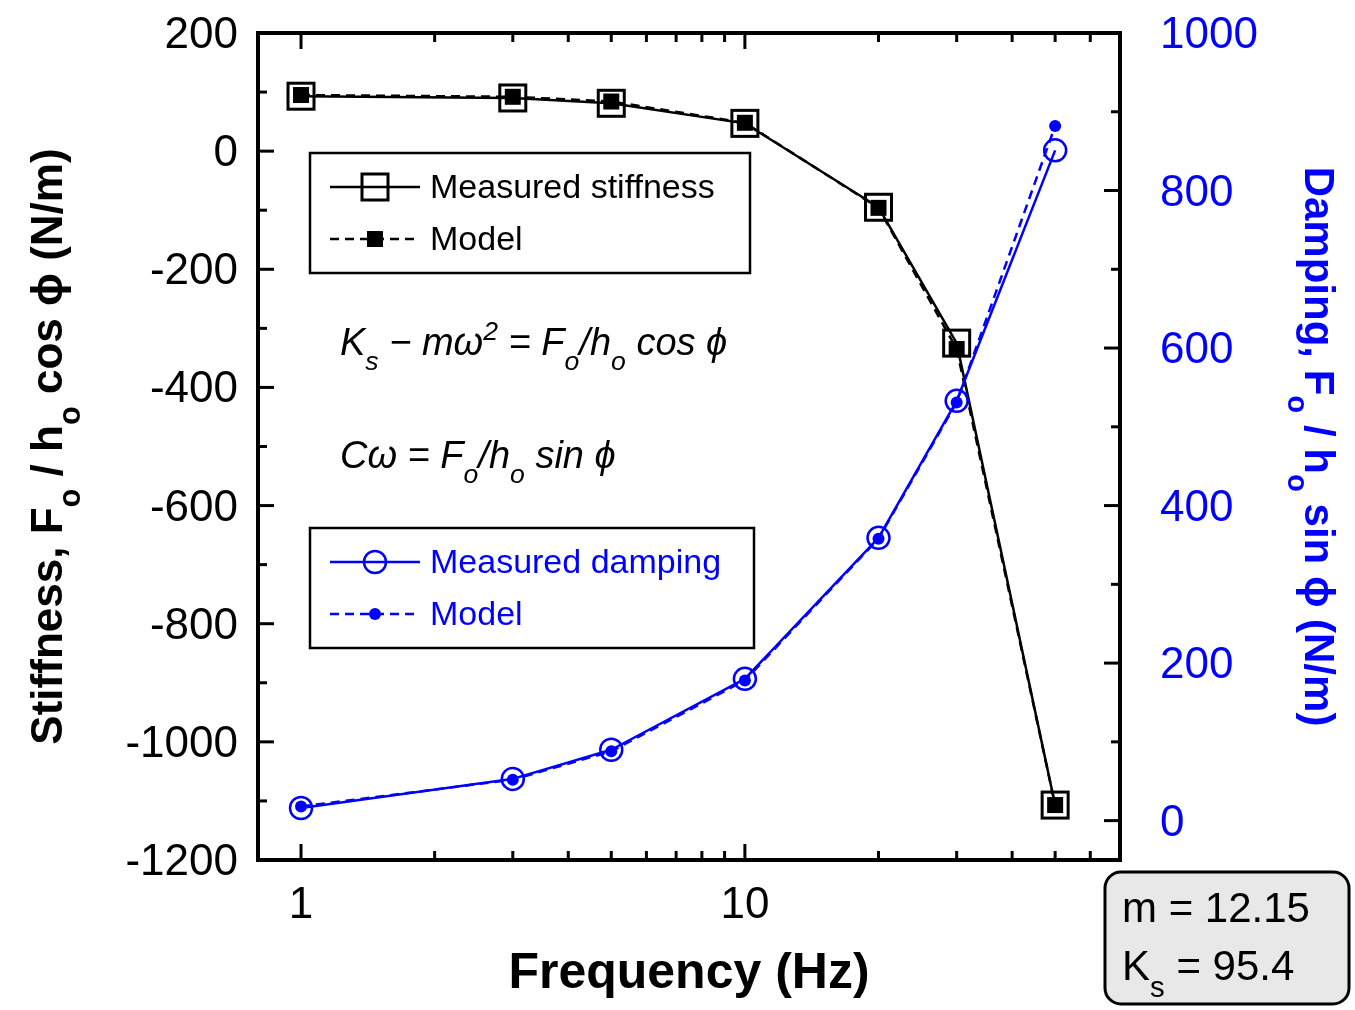  What do you see at coordinates (181, 859) in the screenshot?
I see `y-tick-label: -1200` at bounding box center [181, 859].